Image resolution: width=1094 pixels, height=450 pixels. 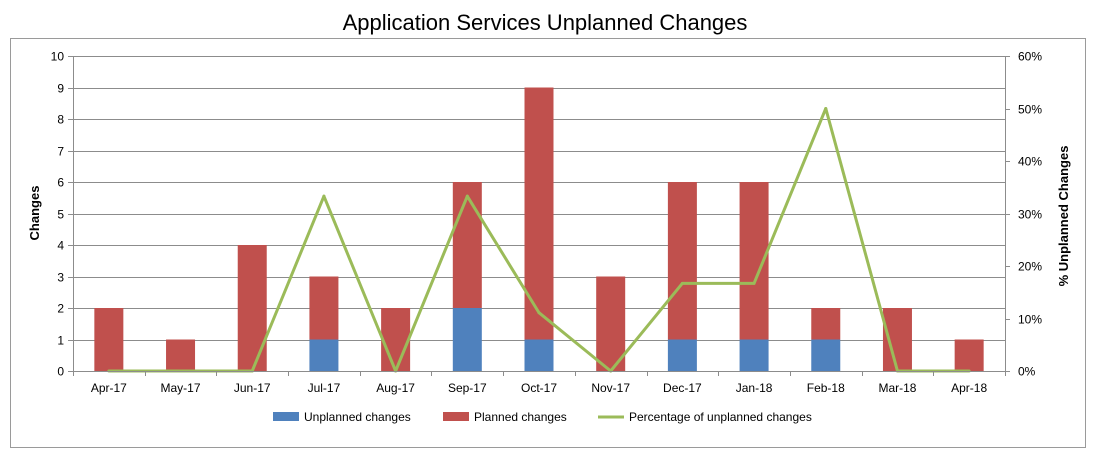 I want to click on y2-axis-title: % Unplanned Changes, so click(x=1063, y=216).